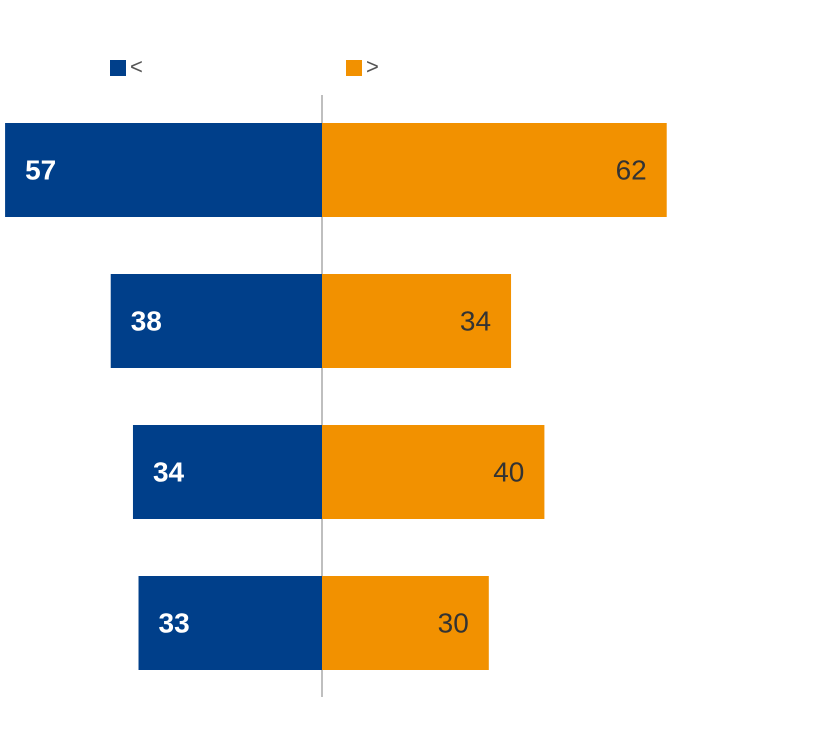 This screenshot has width=816, height=747. Describe the element at coordinates (631, 169) in the screenshot. I see `value-label: 62` at that location.